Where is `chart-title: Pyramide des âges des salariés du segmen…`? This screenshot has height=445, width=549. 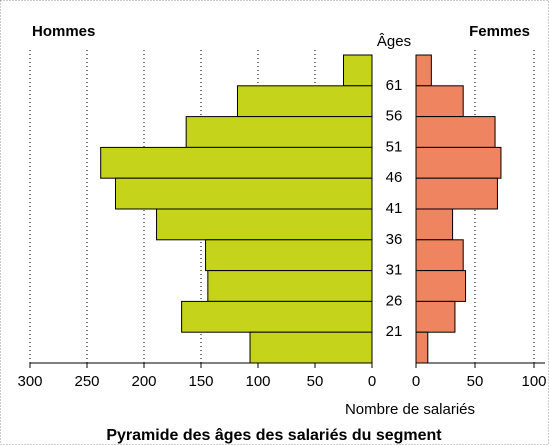
chart-title: Pyramide des âges des salariés du segmen… is located at coordinates (274, 435).